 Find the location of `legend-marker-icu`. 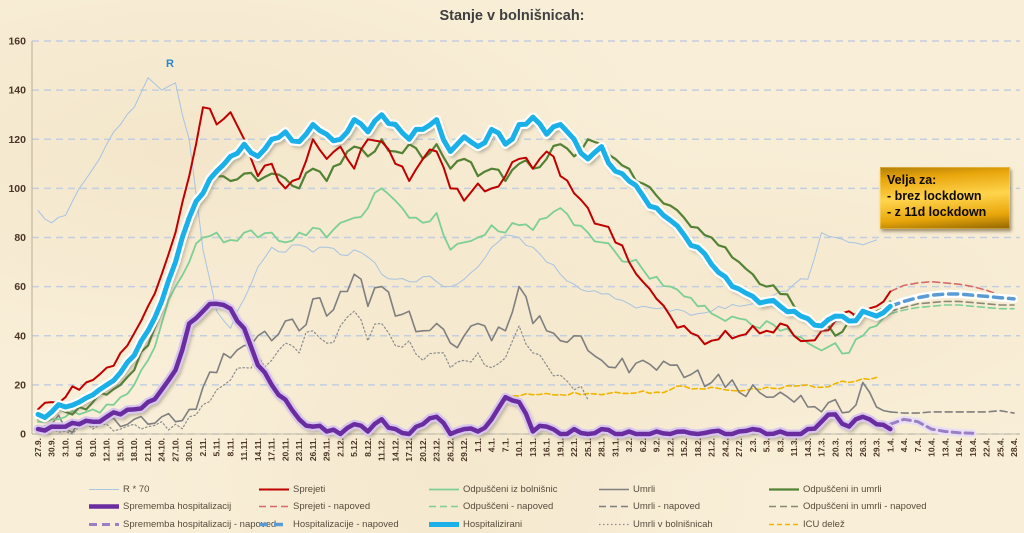

legend-marker-icu is located at coordinates (784, 524).